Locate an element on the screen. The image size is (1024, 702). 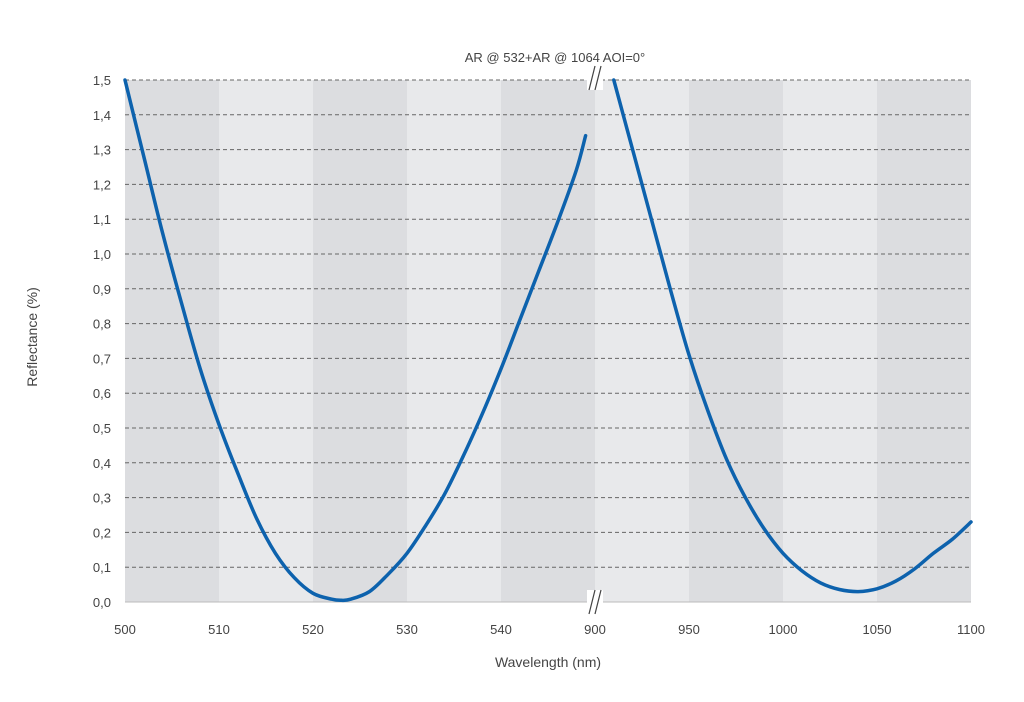
y-tick-label: 0,1 is located at coordinates (102, 567).